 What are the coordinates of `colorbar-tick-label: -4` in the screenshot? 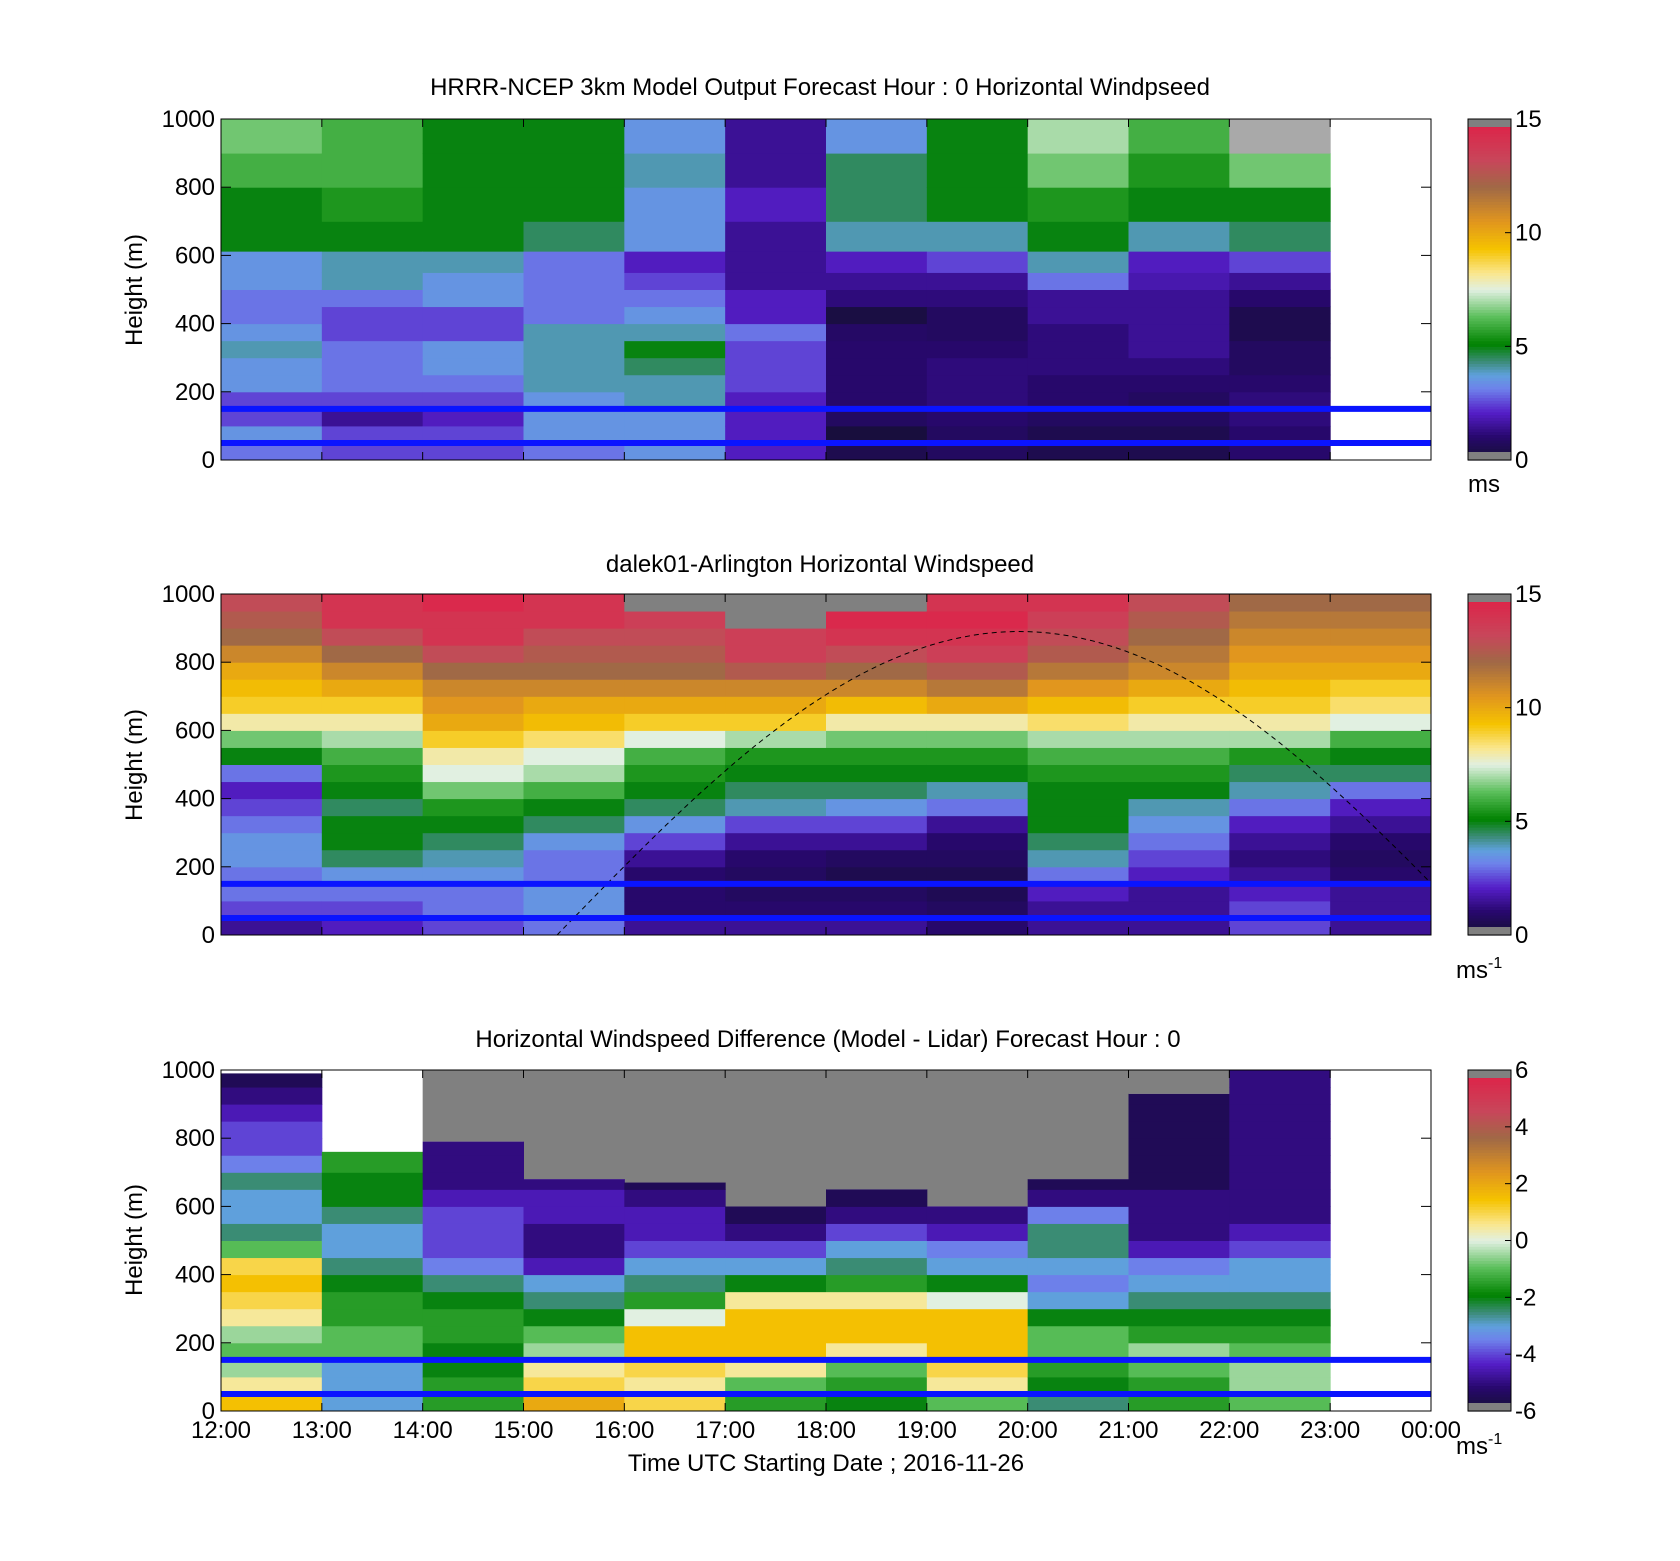 It's located at (1525, 1354).